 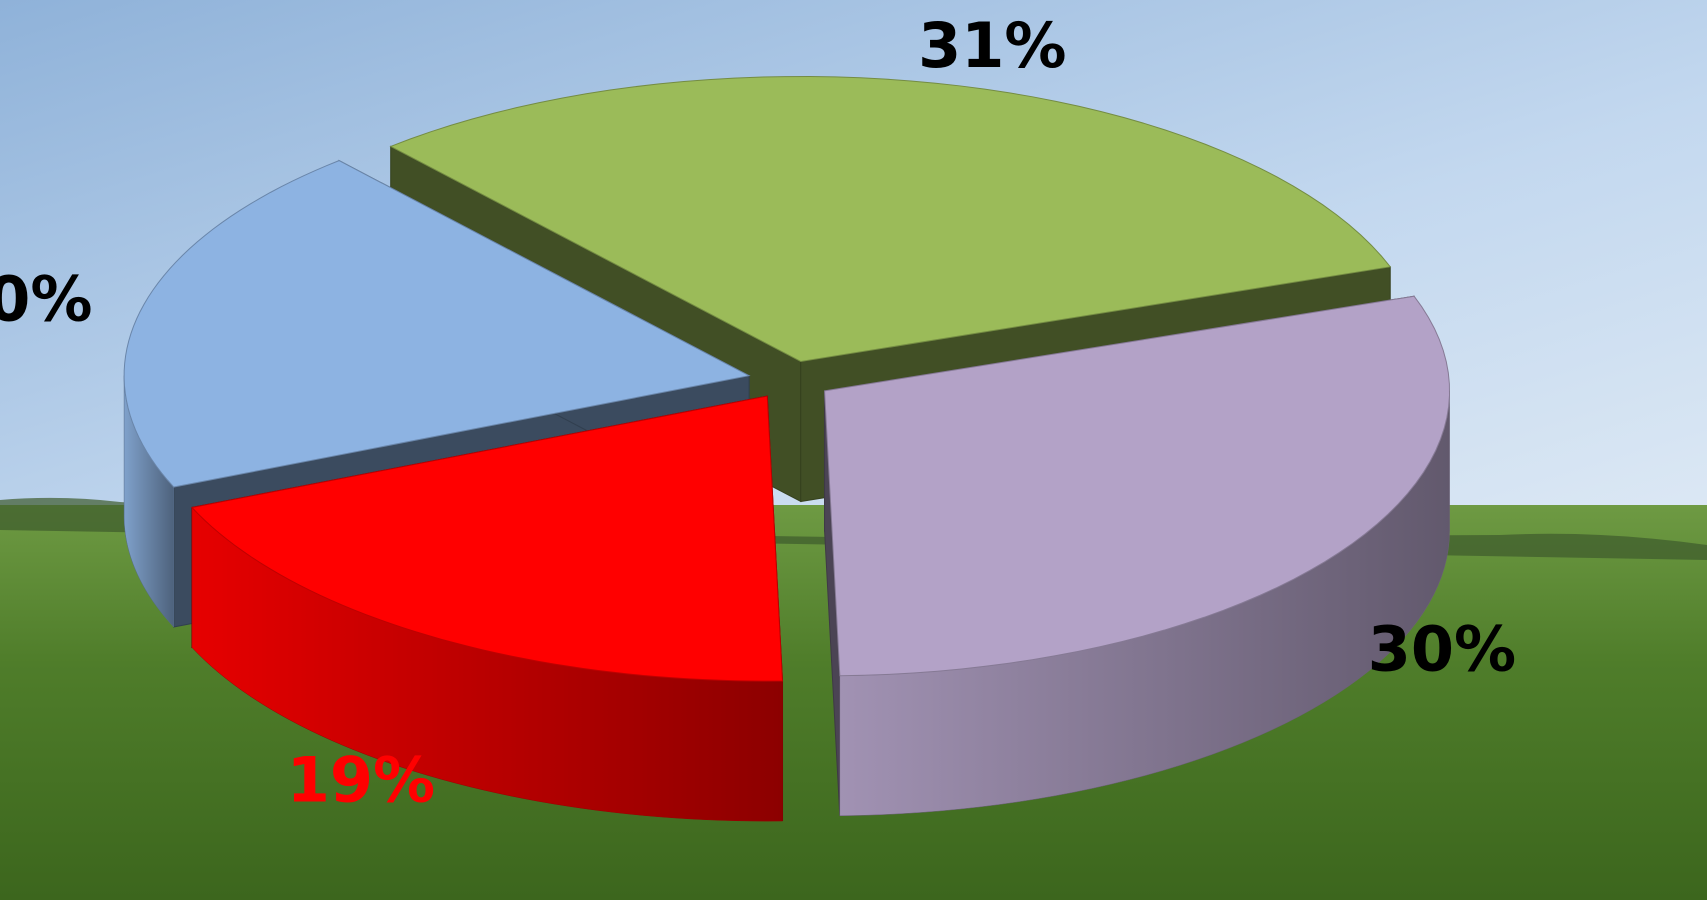 What do you see at coordinates (1442, 648) in the screenshot?
I see `data-label: 30%` at bounding box center [1442, 648].